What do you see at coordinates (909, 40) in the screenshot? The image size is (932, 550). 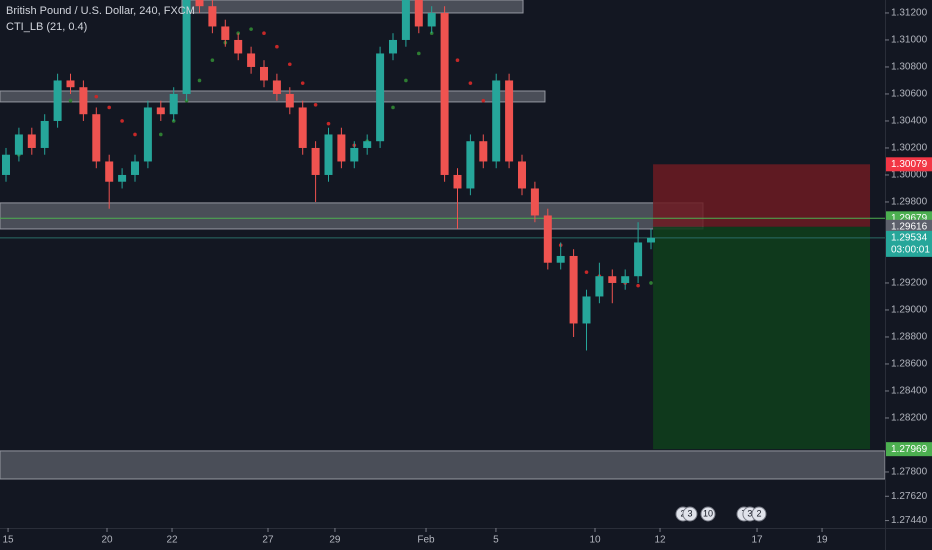 I see `y-tick-label: 1.31000` at bounding box center [909, 40].